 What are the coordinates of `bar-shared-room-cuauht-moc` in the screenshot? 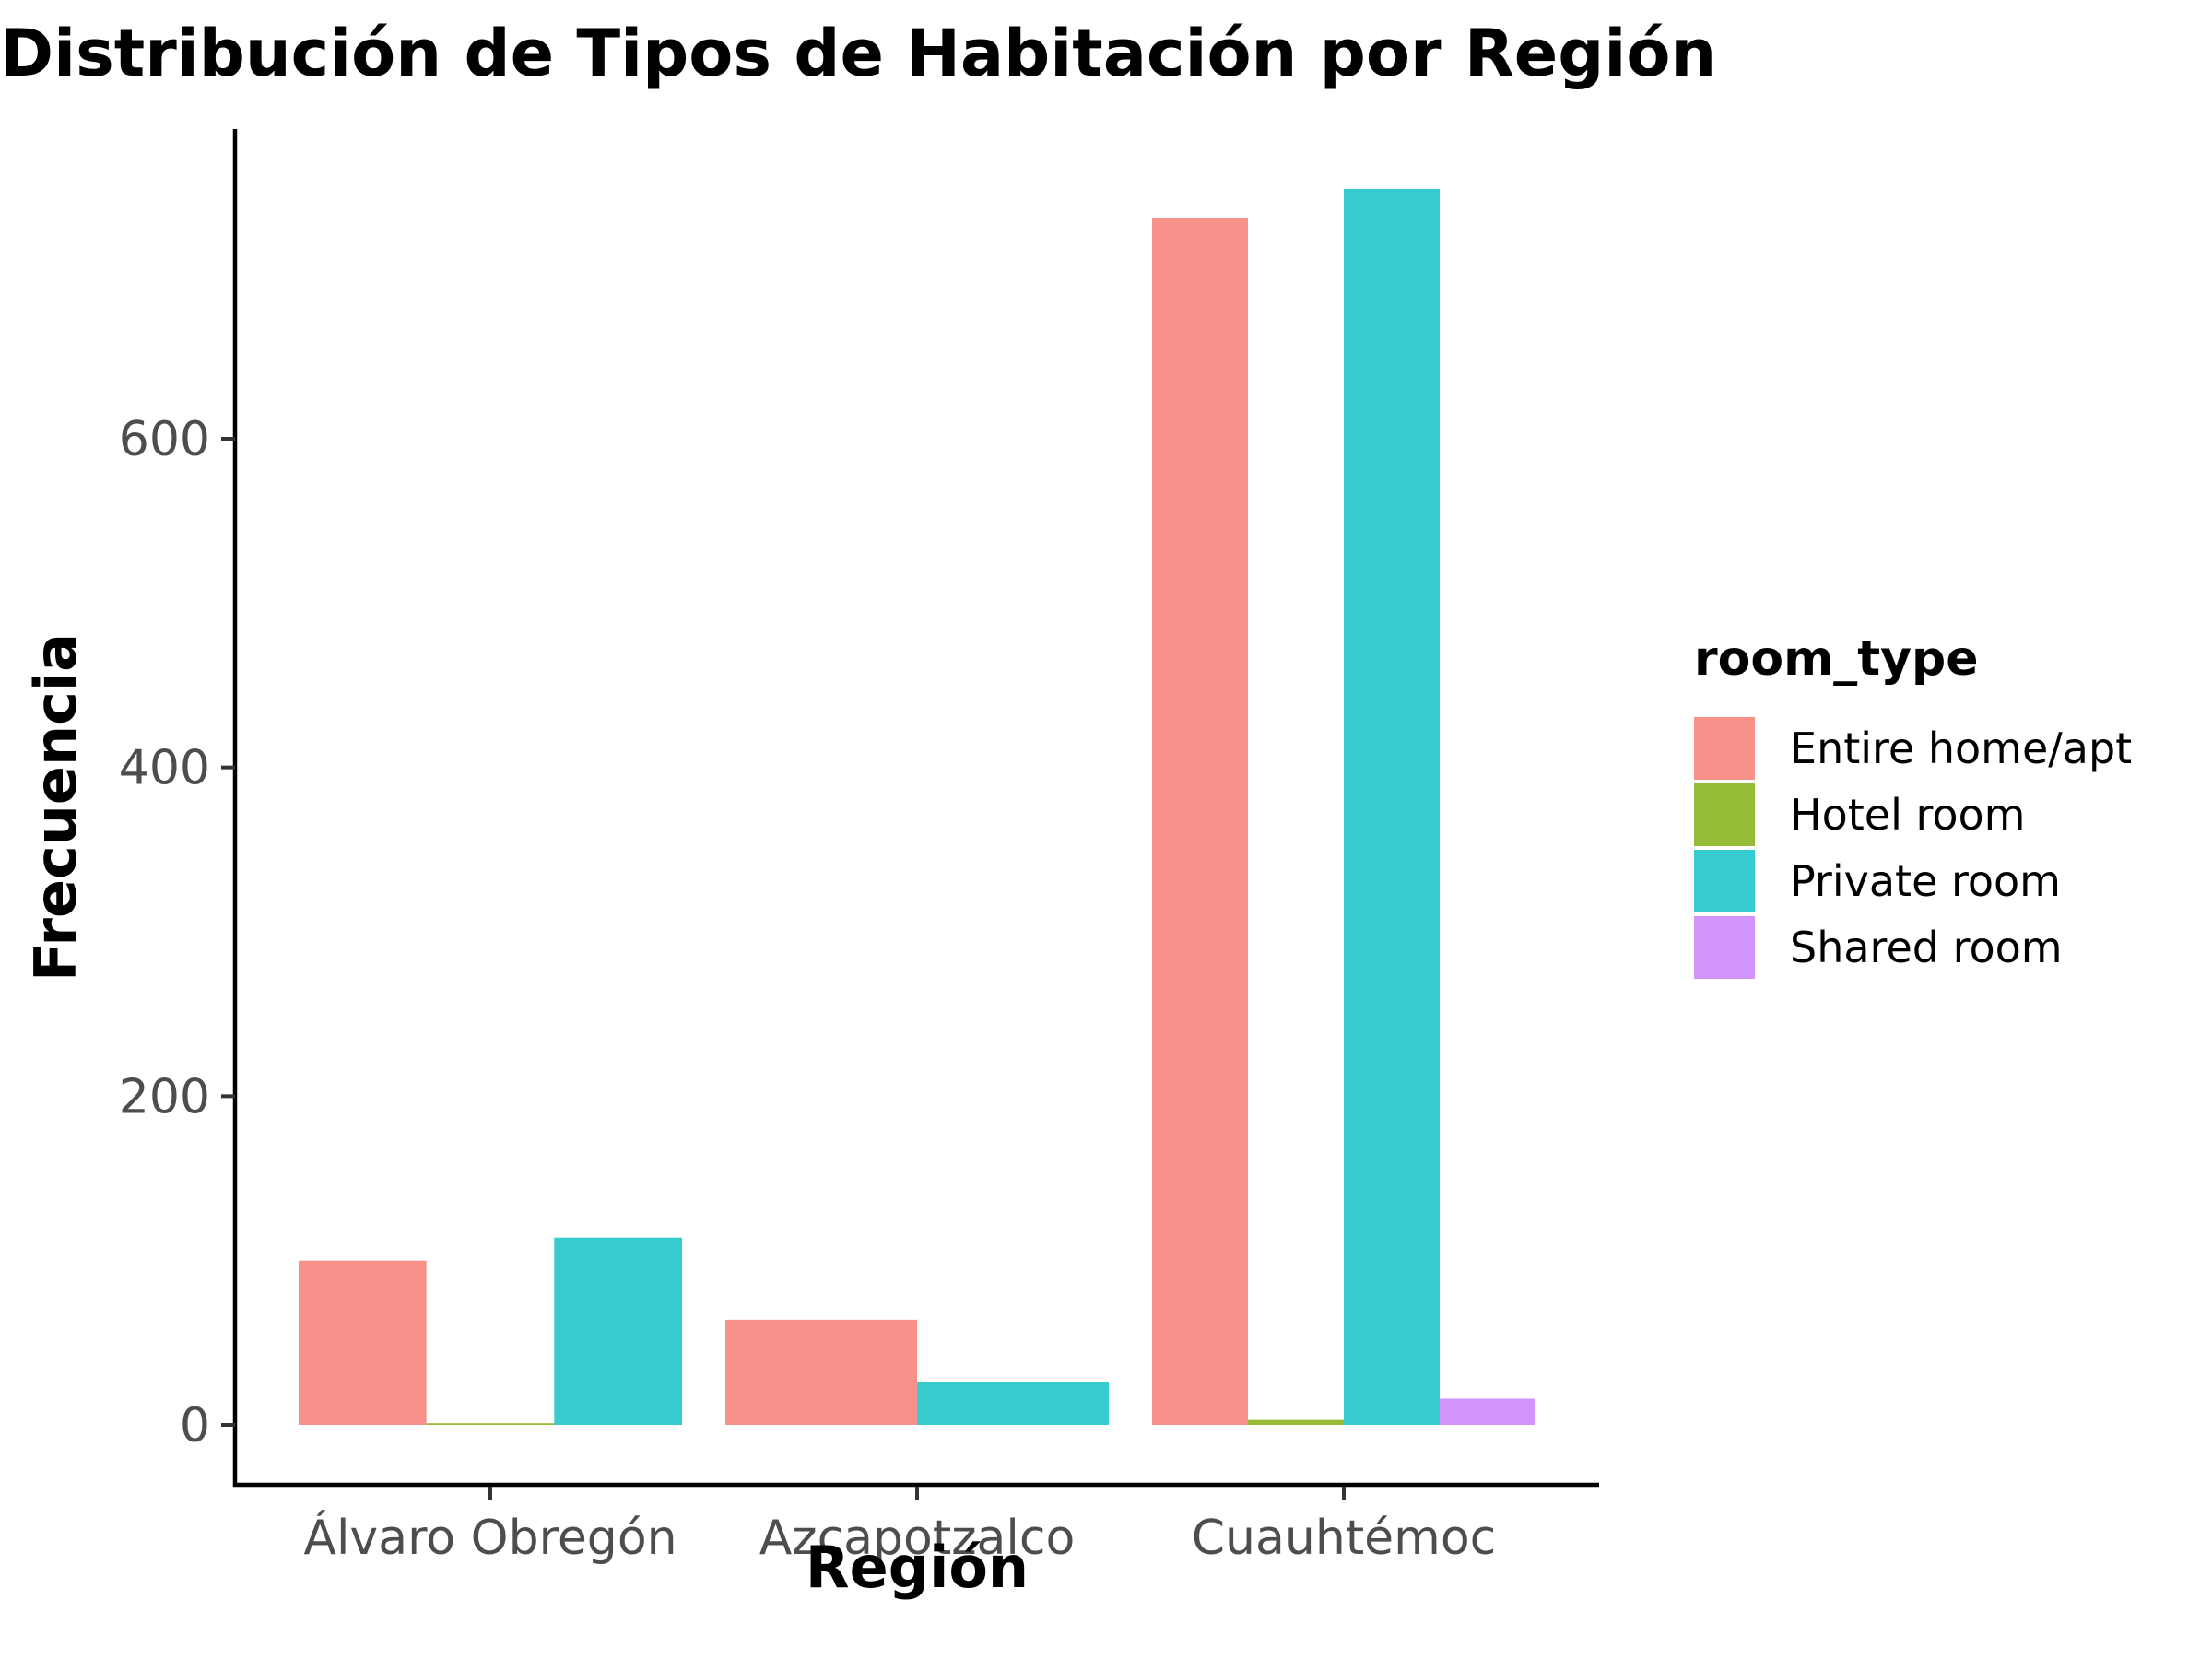 It's located at (1487, 1411).